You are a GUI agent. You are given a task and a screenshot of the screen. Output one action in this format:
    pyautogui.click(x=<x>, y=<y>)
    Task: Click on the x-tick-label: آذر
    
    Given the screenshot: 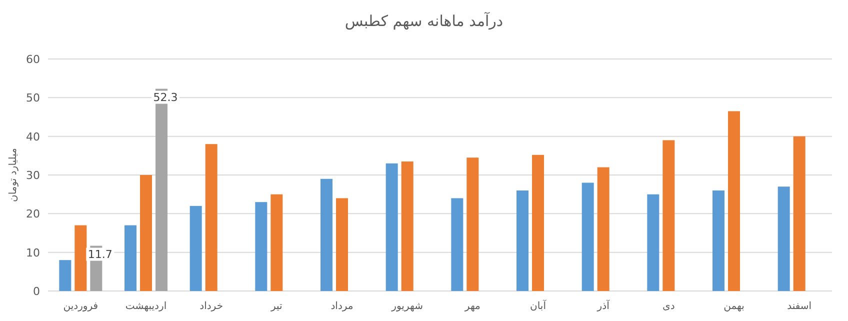 What is the action you would take?
    pyautogui.click(x=603, y=305)
    